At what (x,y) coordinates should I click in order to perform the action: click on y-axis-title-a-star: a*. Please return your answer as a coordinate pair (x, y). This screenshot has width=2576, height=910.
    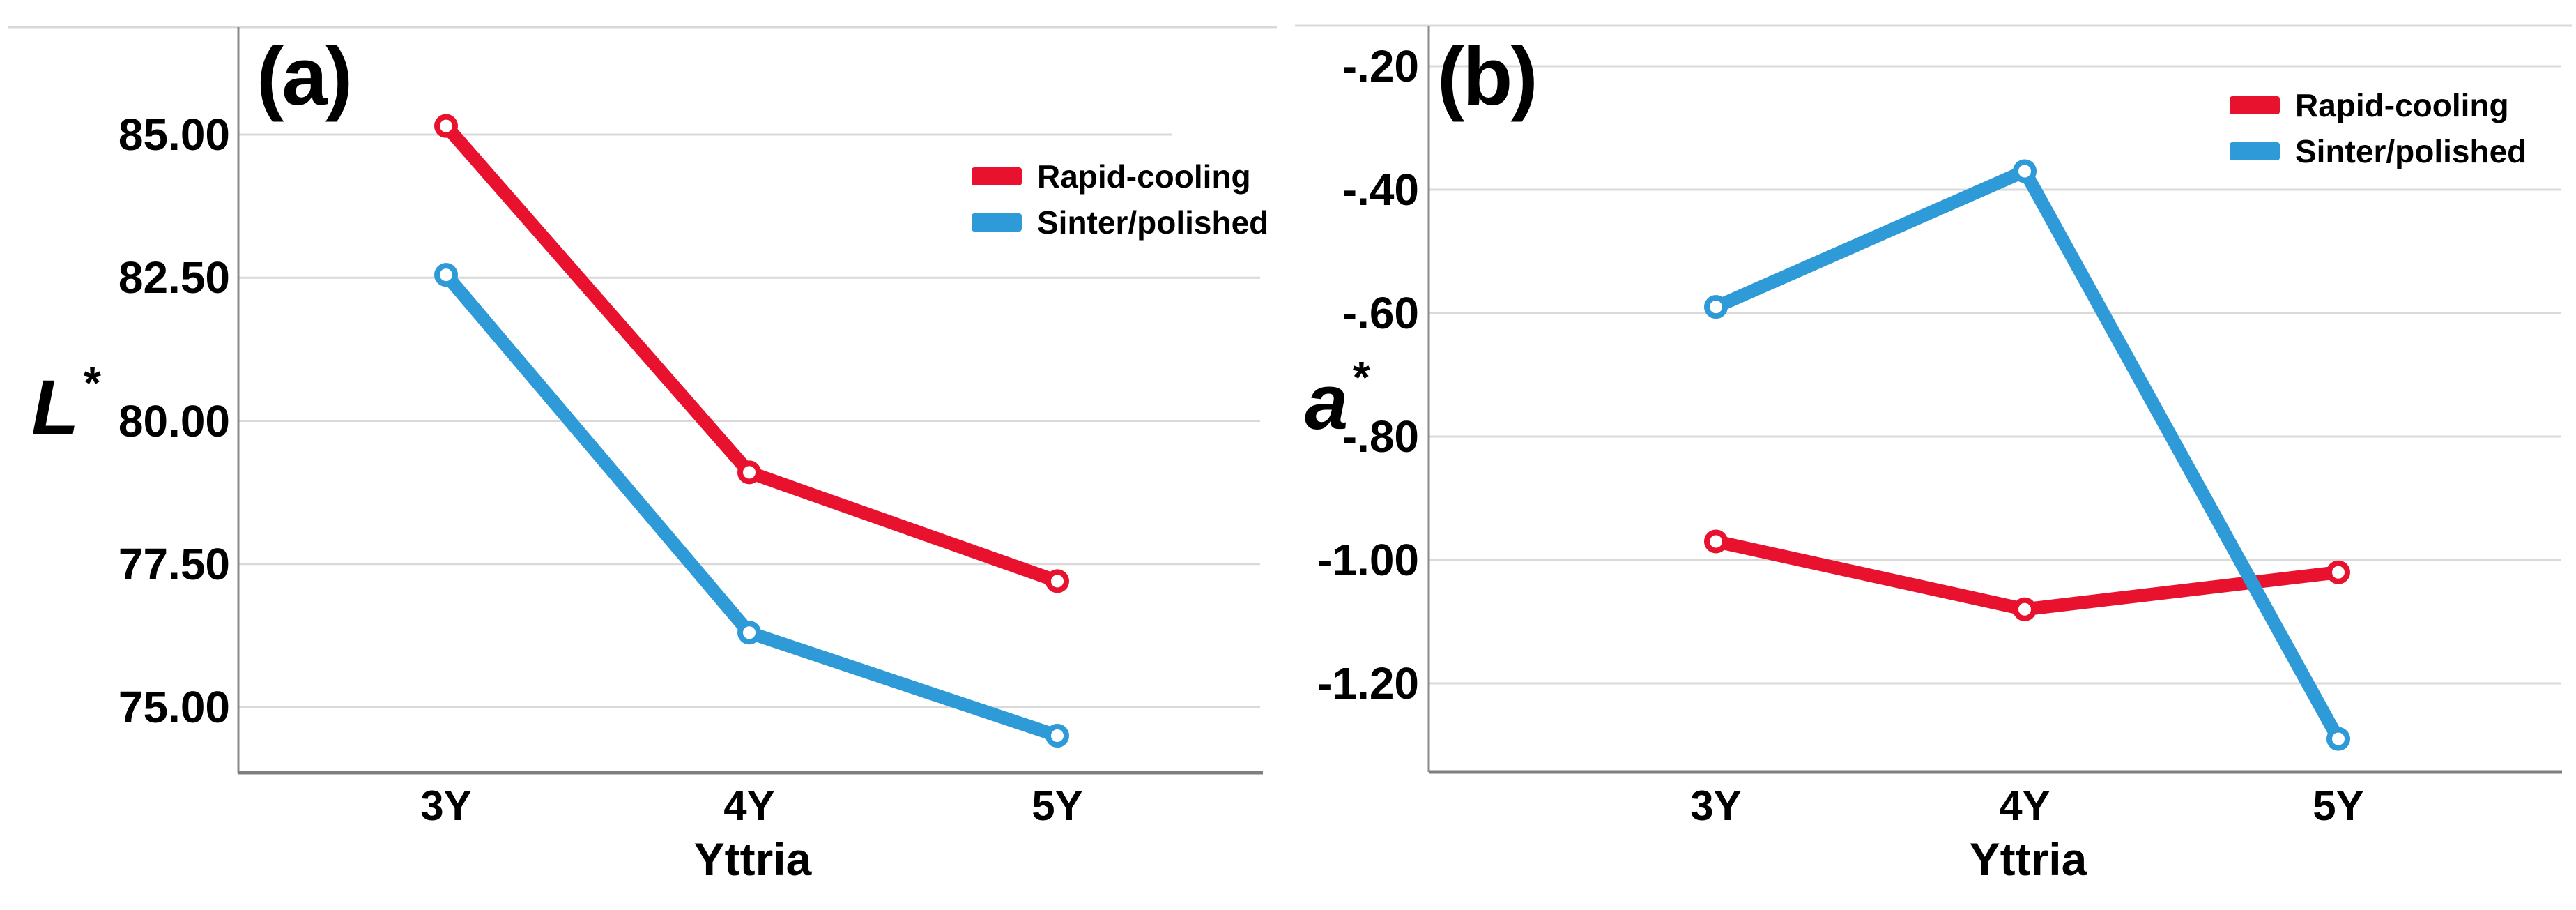
    Looking at the image, I should click on (1336, 399).